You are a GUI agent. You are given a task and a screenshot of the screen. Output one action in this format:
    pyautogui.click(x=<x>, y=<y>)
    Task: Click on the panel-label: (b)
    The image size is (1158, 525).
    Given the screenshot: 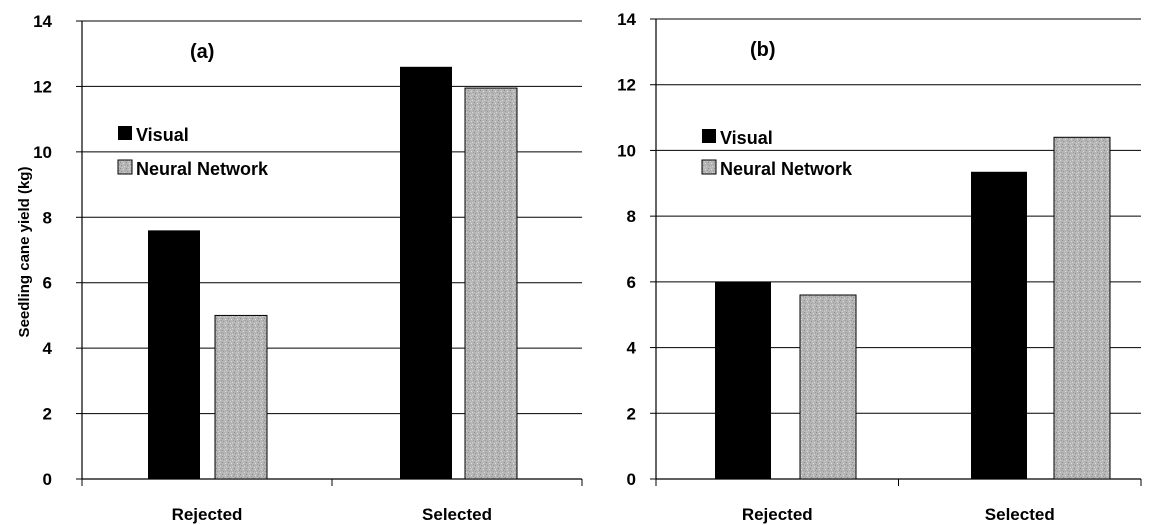 What is the action you would take?
    pyautogui.click(x=763, y=50)
    